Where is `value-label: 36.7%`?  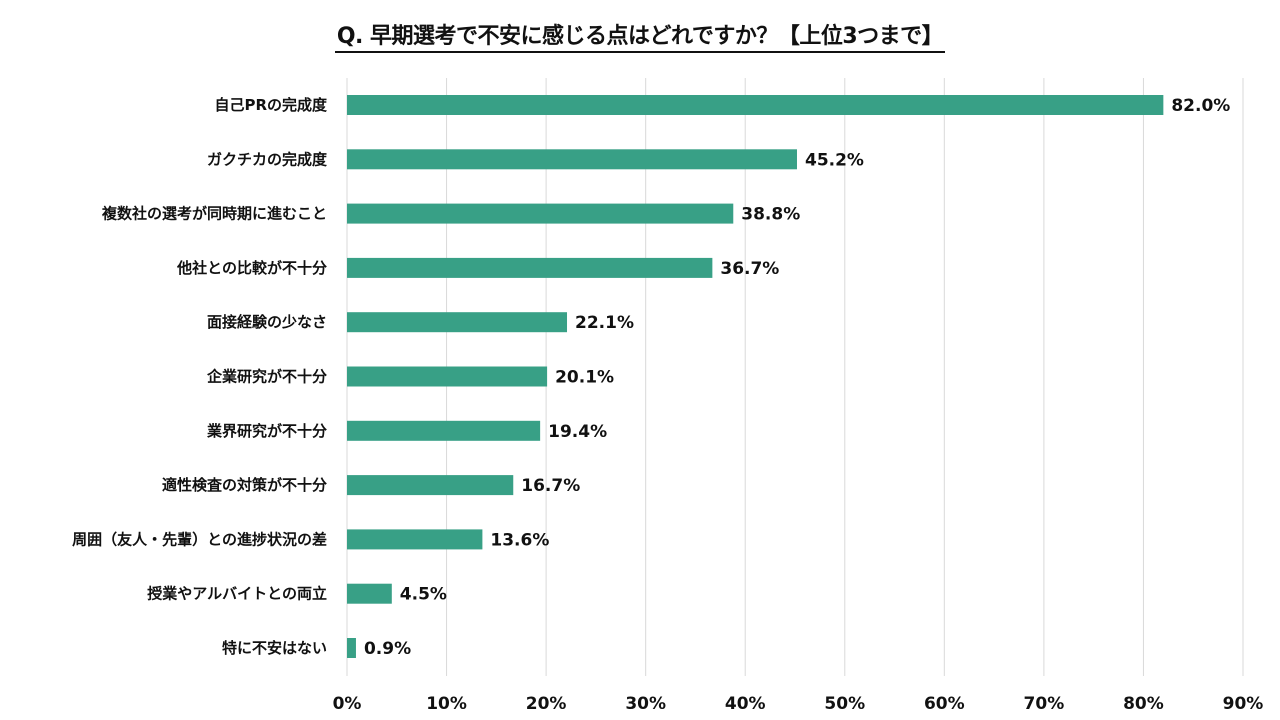 value-label: 36.7% is located at coordinates (749, 269).